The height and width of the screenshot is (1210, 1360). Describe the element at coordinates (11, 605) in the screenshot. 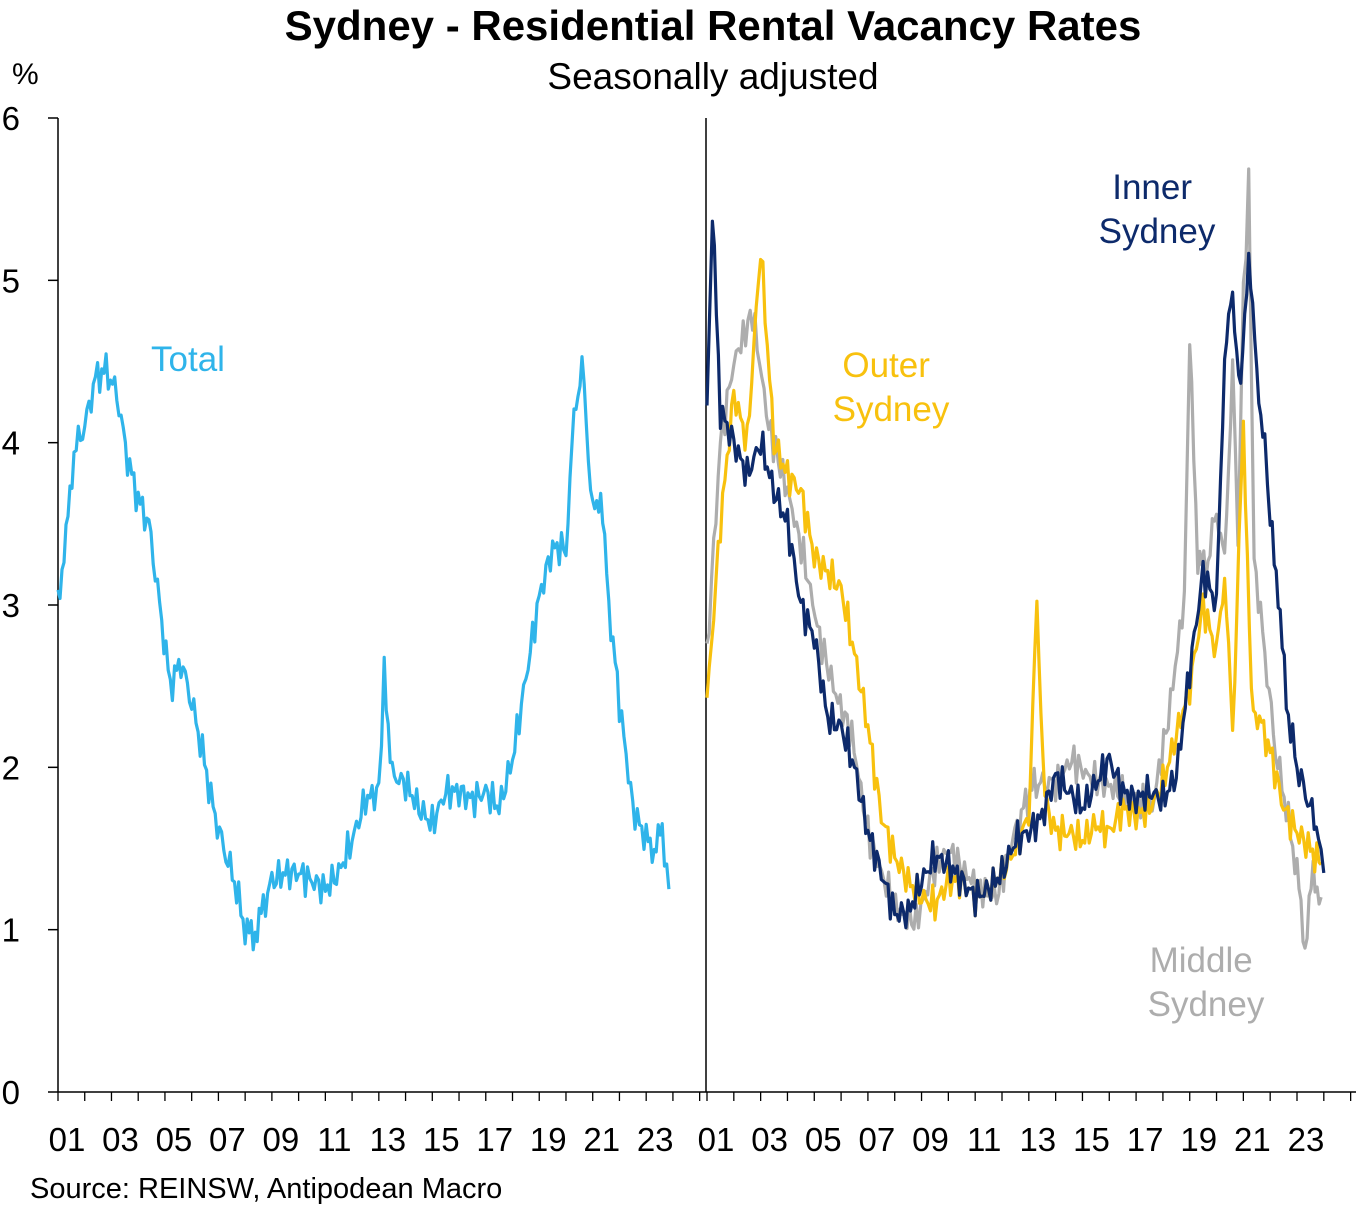

I see `y-tick-label: 3` at that location.